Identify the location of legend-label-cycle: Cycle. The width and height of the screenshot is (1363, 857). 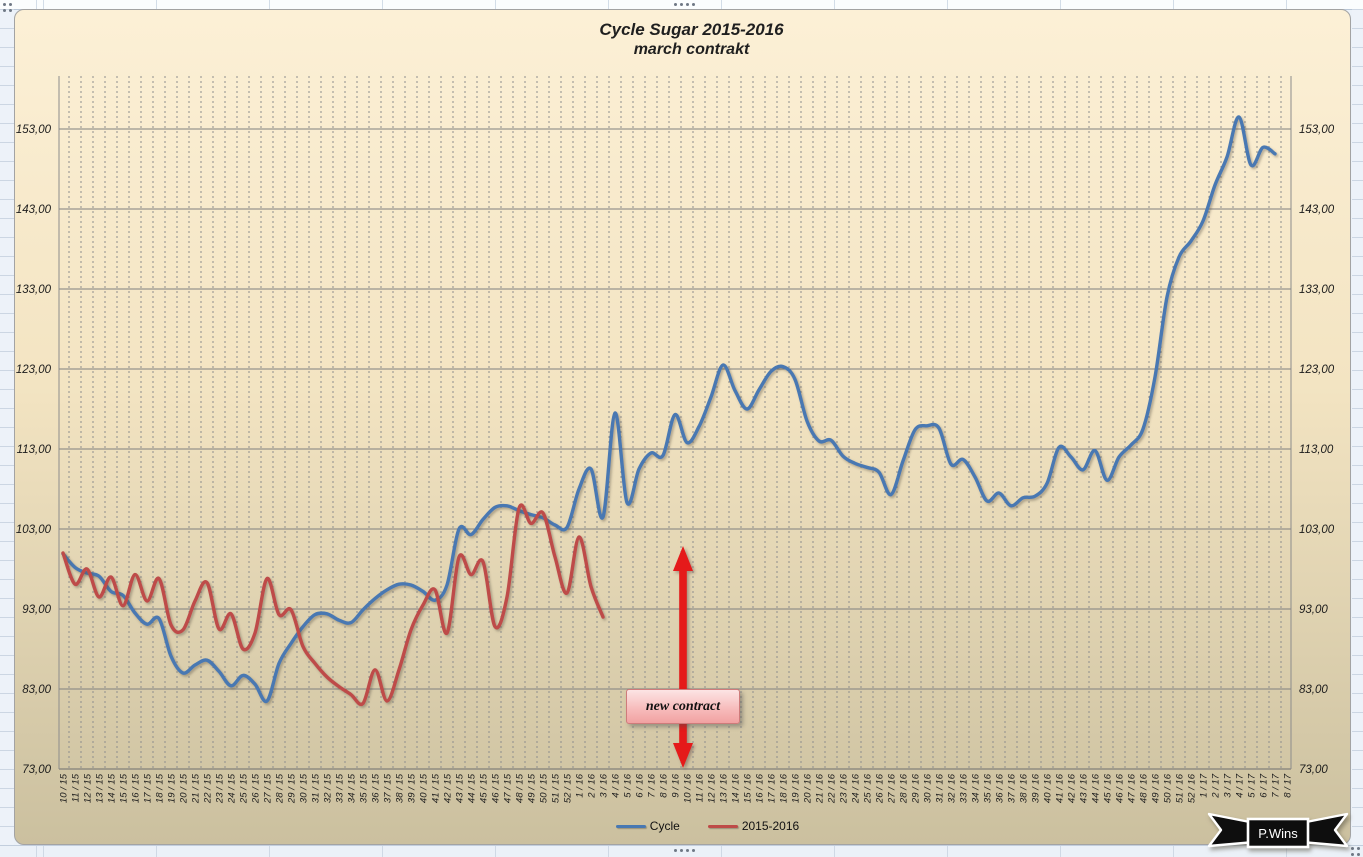
(664, 826).